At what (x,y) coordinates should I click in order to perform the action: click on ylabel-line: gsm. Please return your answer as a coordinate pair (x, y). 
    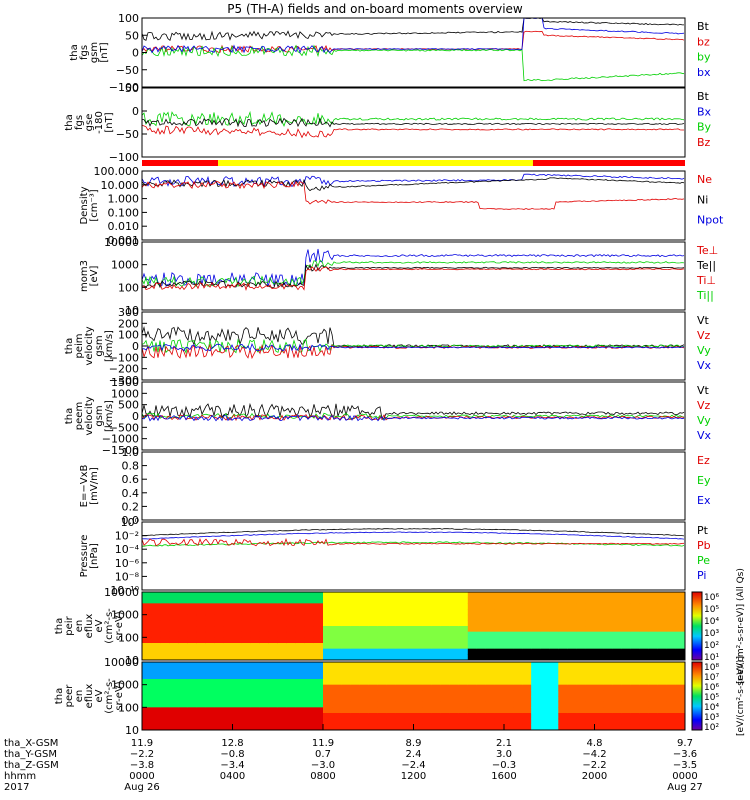
    Looking at the image, I should click on (99, 415).